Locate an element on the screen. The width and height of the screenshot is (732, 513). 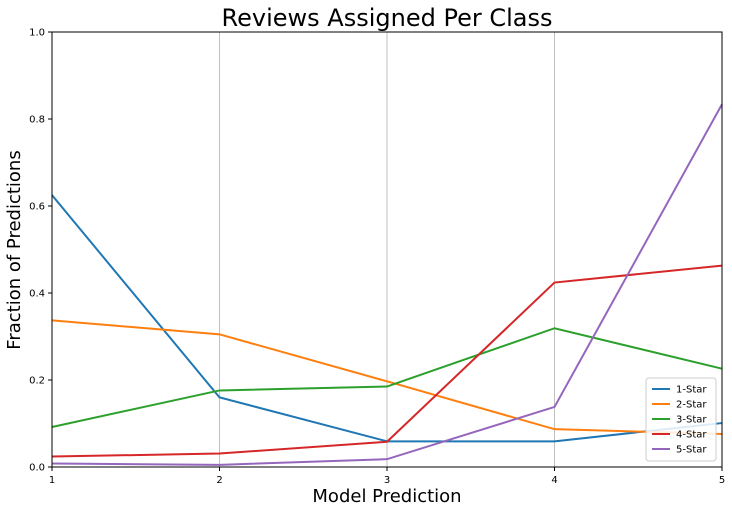
y-tick-label: 0.6 is located at coordinates (37, 207).